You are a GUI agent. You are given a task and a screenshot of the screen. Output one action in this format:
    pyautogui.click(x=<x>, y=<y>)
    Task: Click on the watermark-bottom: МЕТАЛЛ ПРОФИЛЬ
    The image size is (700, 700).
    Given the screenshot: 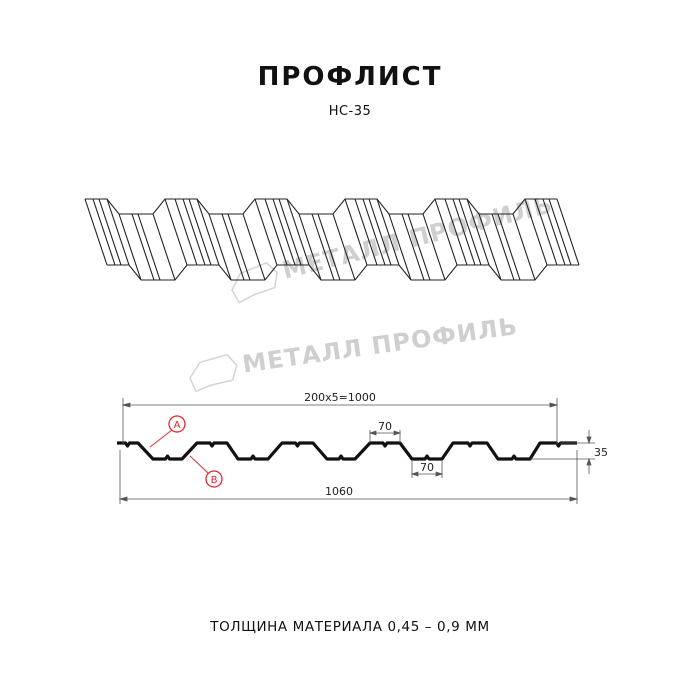 What is the action you would take?
    pyautogui.click(x=354, y=352)
    